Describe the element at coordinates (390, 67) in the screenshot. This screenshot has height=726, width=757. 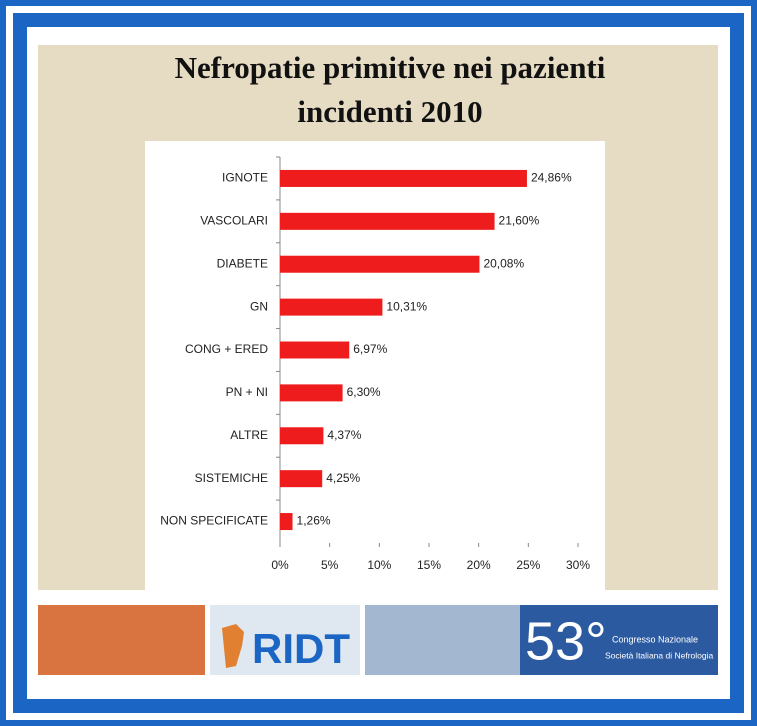
I see `chart-title: Nefropatie primitive nei pazienti` at that location.